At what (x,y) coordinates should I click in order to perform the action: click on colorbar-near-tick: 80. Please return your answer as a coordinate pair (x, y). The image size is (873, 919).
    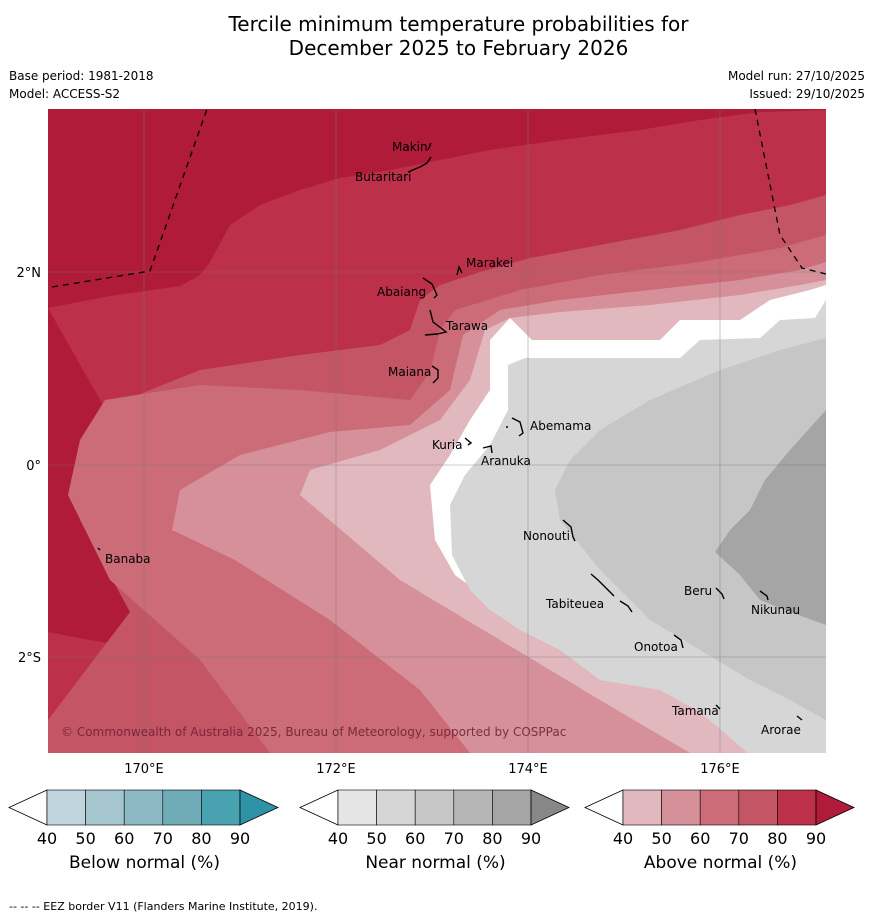
    Looking at the image, I should click on (492, 838).